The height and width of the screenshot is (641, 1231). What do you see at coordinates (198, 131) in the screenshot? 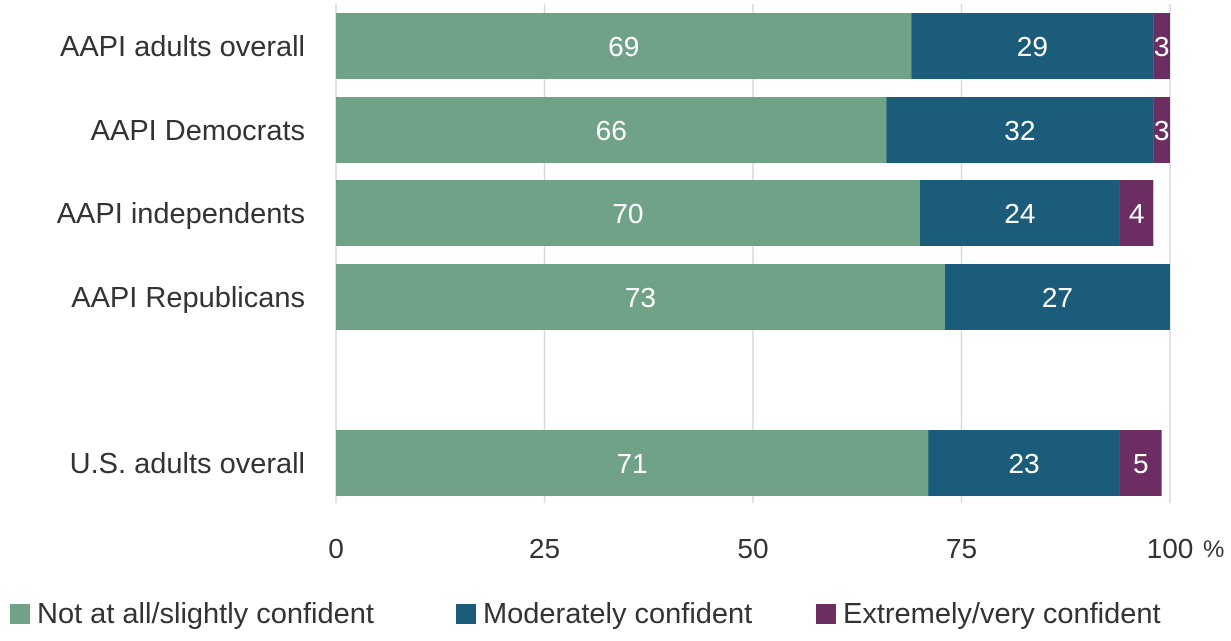
I see `category-label: AAPI Democrats` at bounding box center [198, 131].